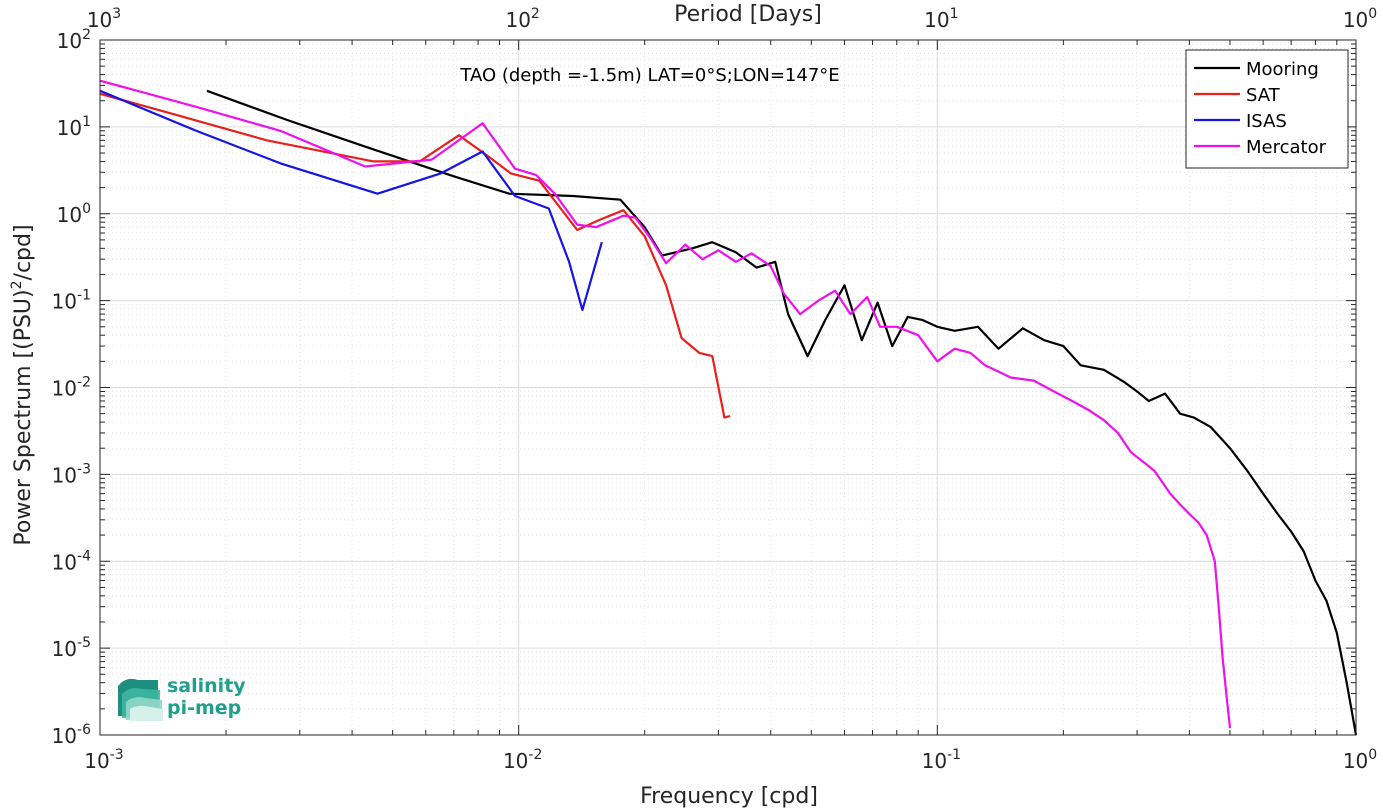 The width and height of the screenshot is (1383, 809). I want to click on top-tick-label: 10¹, so click(941, 19).